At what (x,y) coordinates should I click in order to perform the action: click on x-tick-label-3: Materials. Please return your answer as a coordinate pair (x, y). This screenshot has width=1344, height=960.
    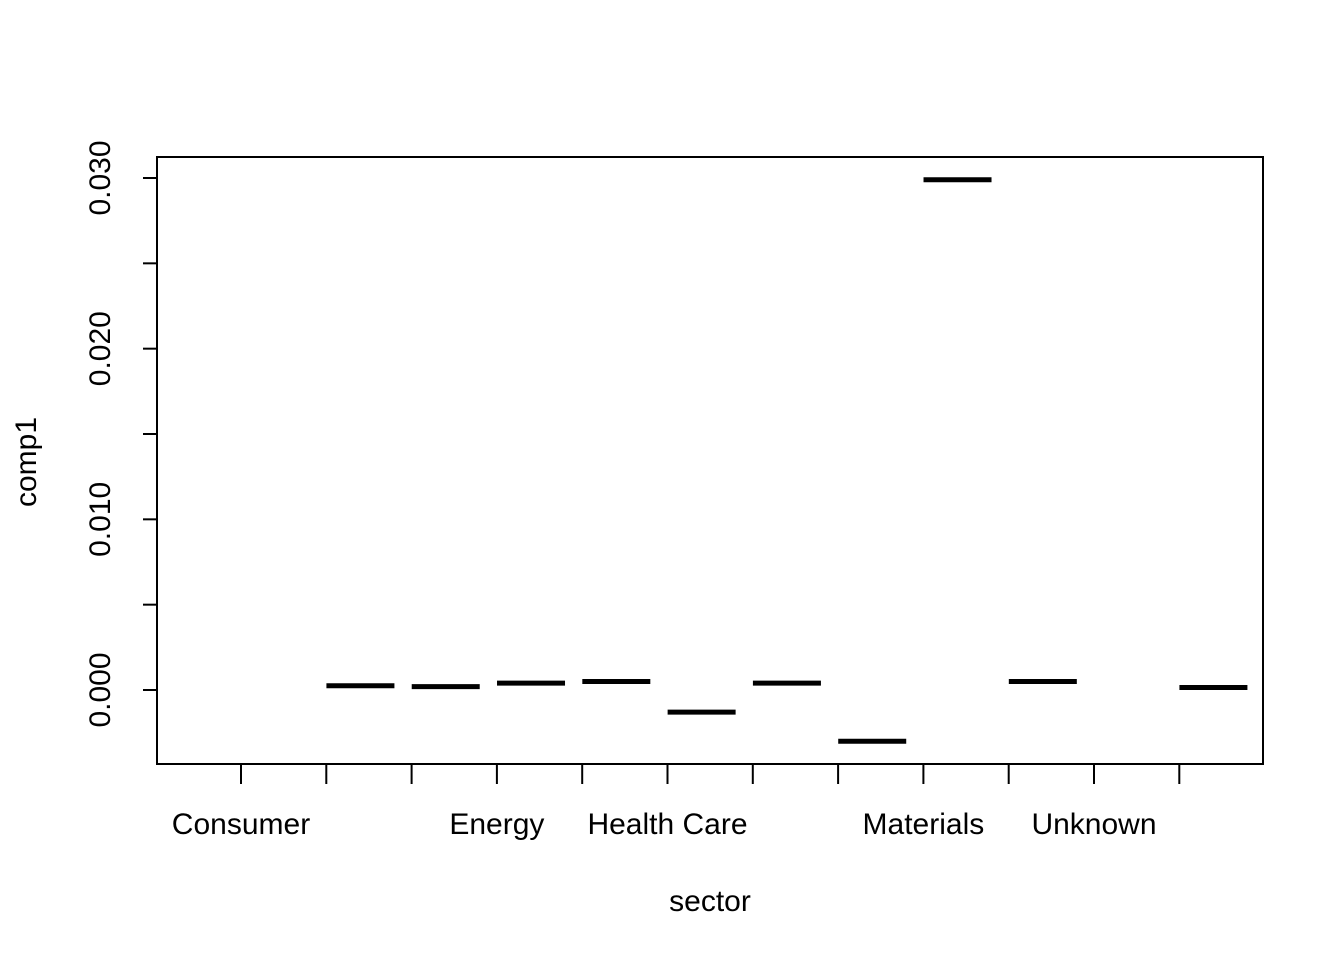
    Looking at the image, I should click on (924, 824).